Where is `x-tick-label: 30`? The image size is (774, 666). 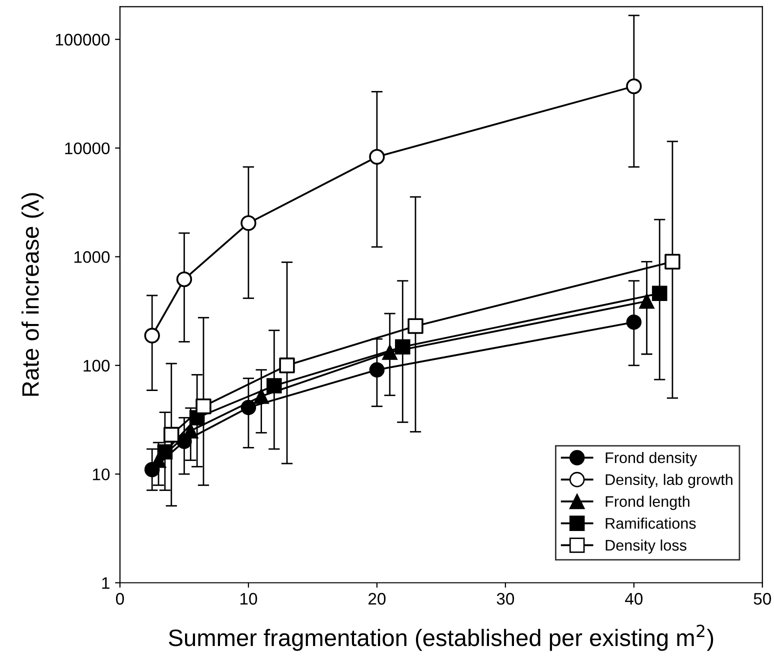
x-tick-label: 30 is located at coordinates (505, 598).